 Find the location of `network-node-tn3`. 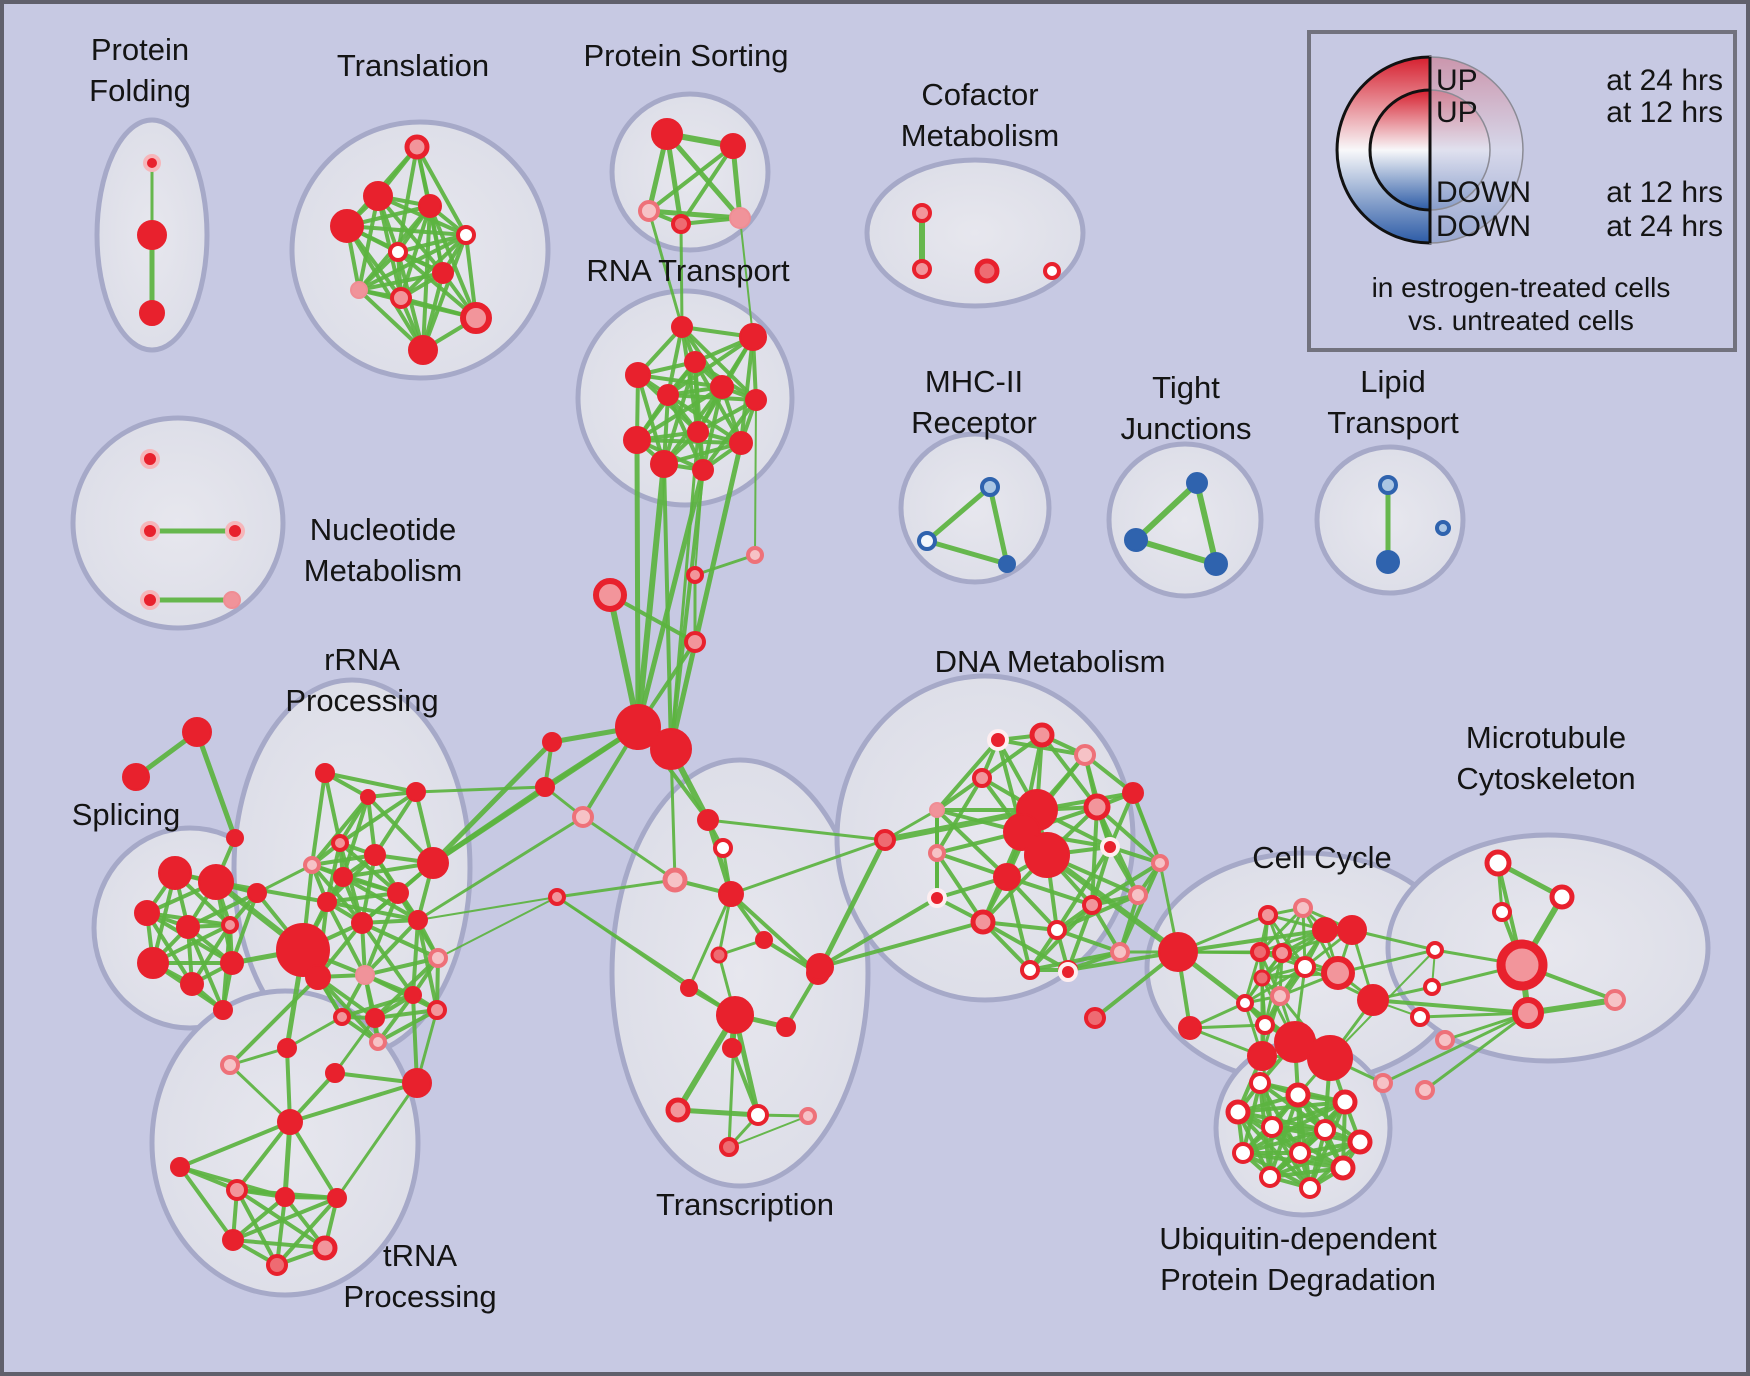

network-node-tn3 is located at coordinates (335, 1073).